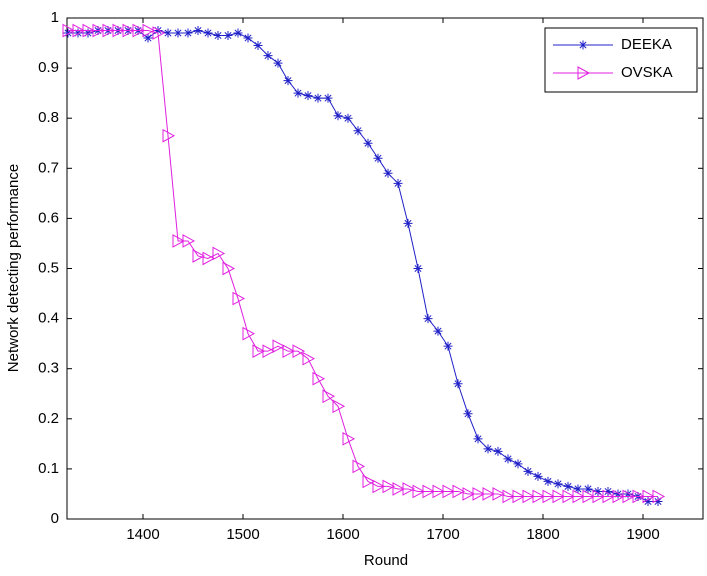 This screenshot has width=707, height=576. I want to click on x-tick-label: 1700, so click(442, 534).